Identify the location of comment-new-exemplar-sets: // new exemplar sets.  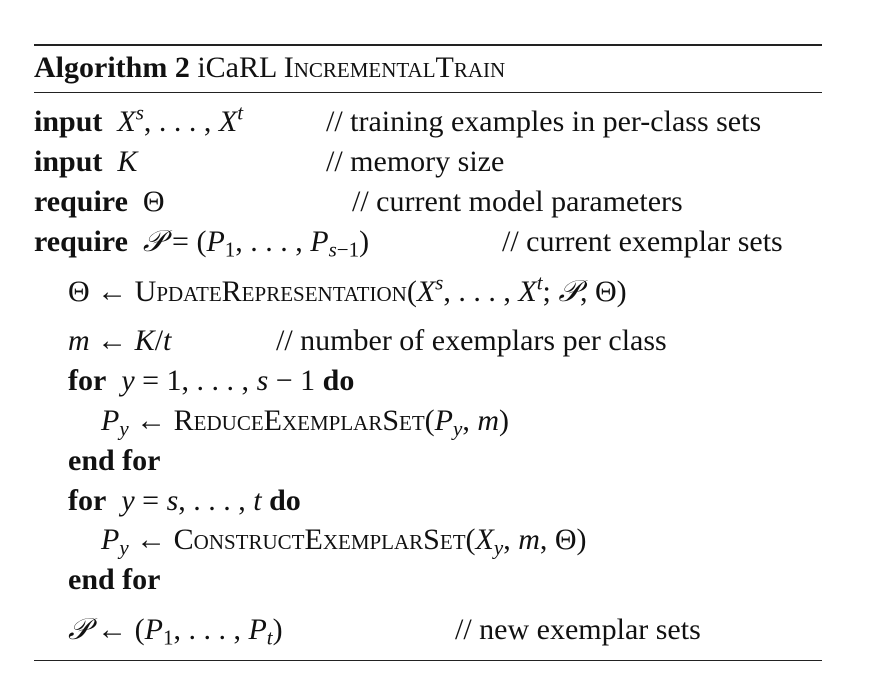
(578, 629).